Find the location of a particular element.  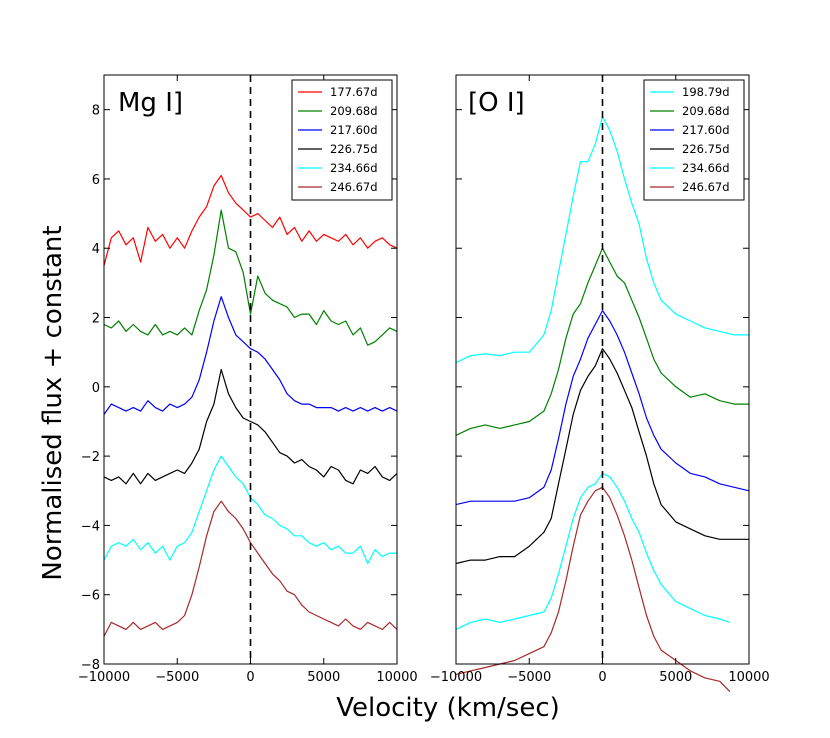

mg-series-line-217.60d is located at coordinates (250, 355).